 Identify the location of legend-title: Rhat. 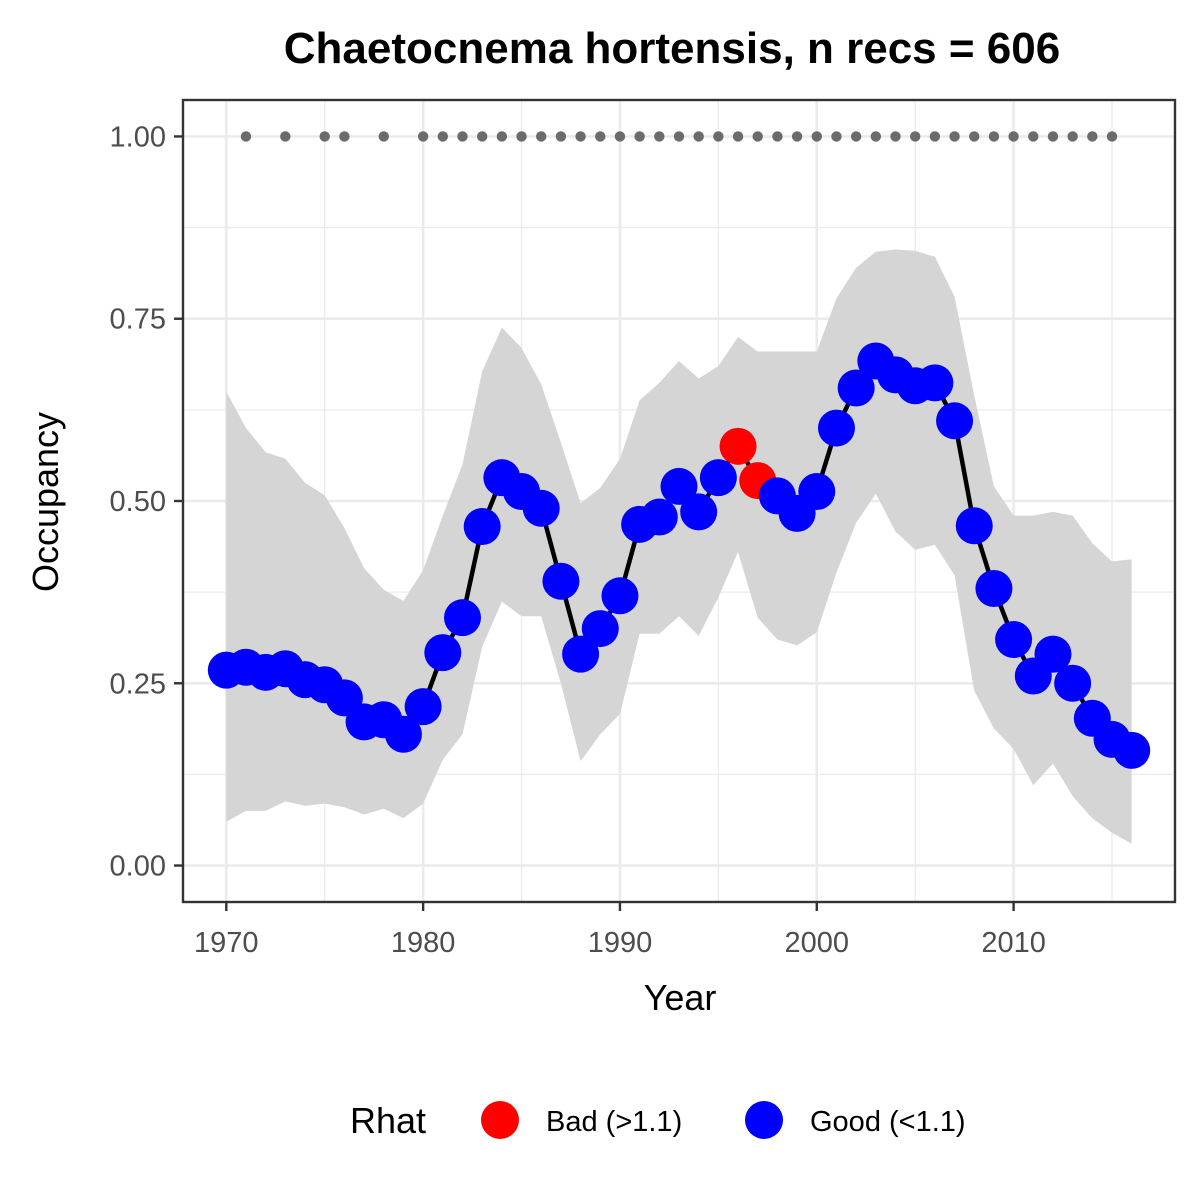
(388, 1120).